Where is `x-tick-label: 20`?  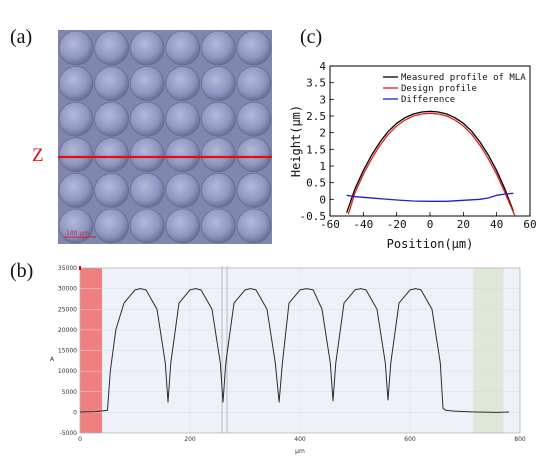 x-tick-label: 20 is located at coordinates (463, 224).